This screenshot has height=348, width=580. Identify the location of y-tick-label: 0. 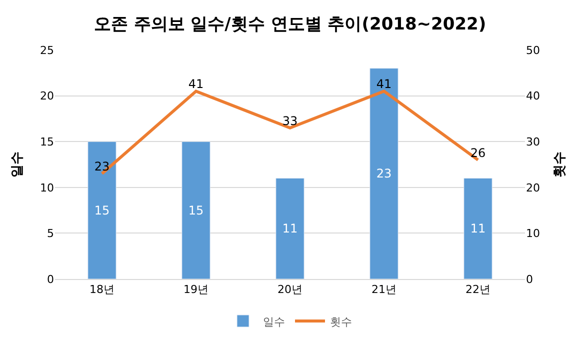
(50, 279).